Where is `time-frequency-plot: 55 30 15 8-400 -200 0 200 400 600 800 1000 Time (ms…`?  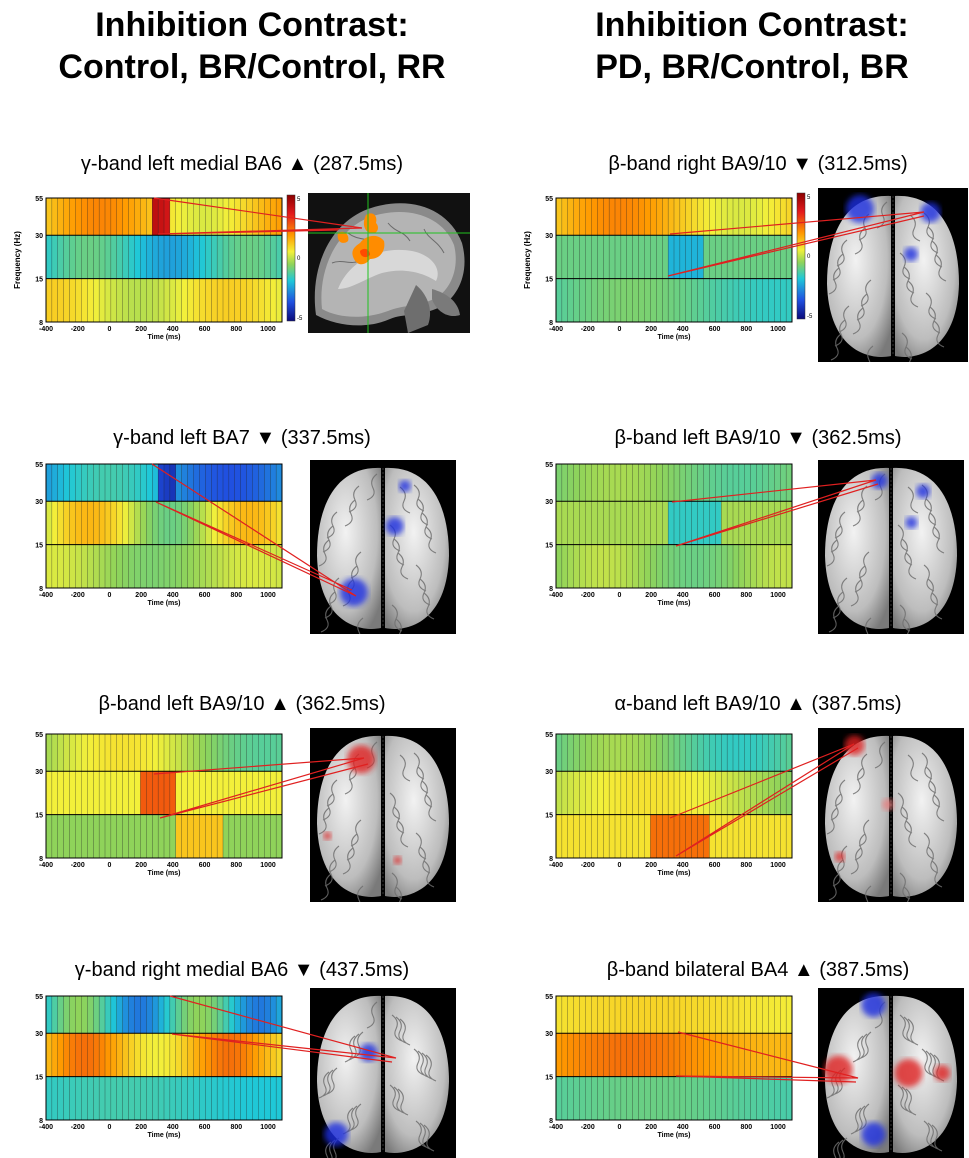
time-frequency-plot: 55 30 15 8-400 -200 0 200 400 600 800 1000 Time (ms… is located at coordinates (669, 1066).